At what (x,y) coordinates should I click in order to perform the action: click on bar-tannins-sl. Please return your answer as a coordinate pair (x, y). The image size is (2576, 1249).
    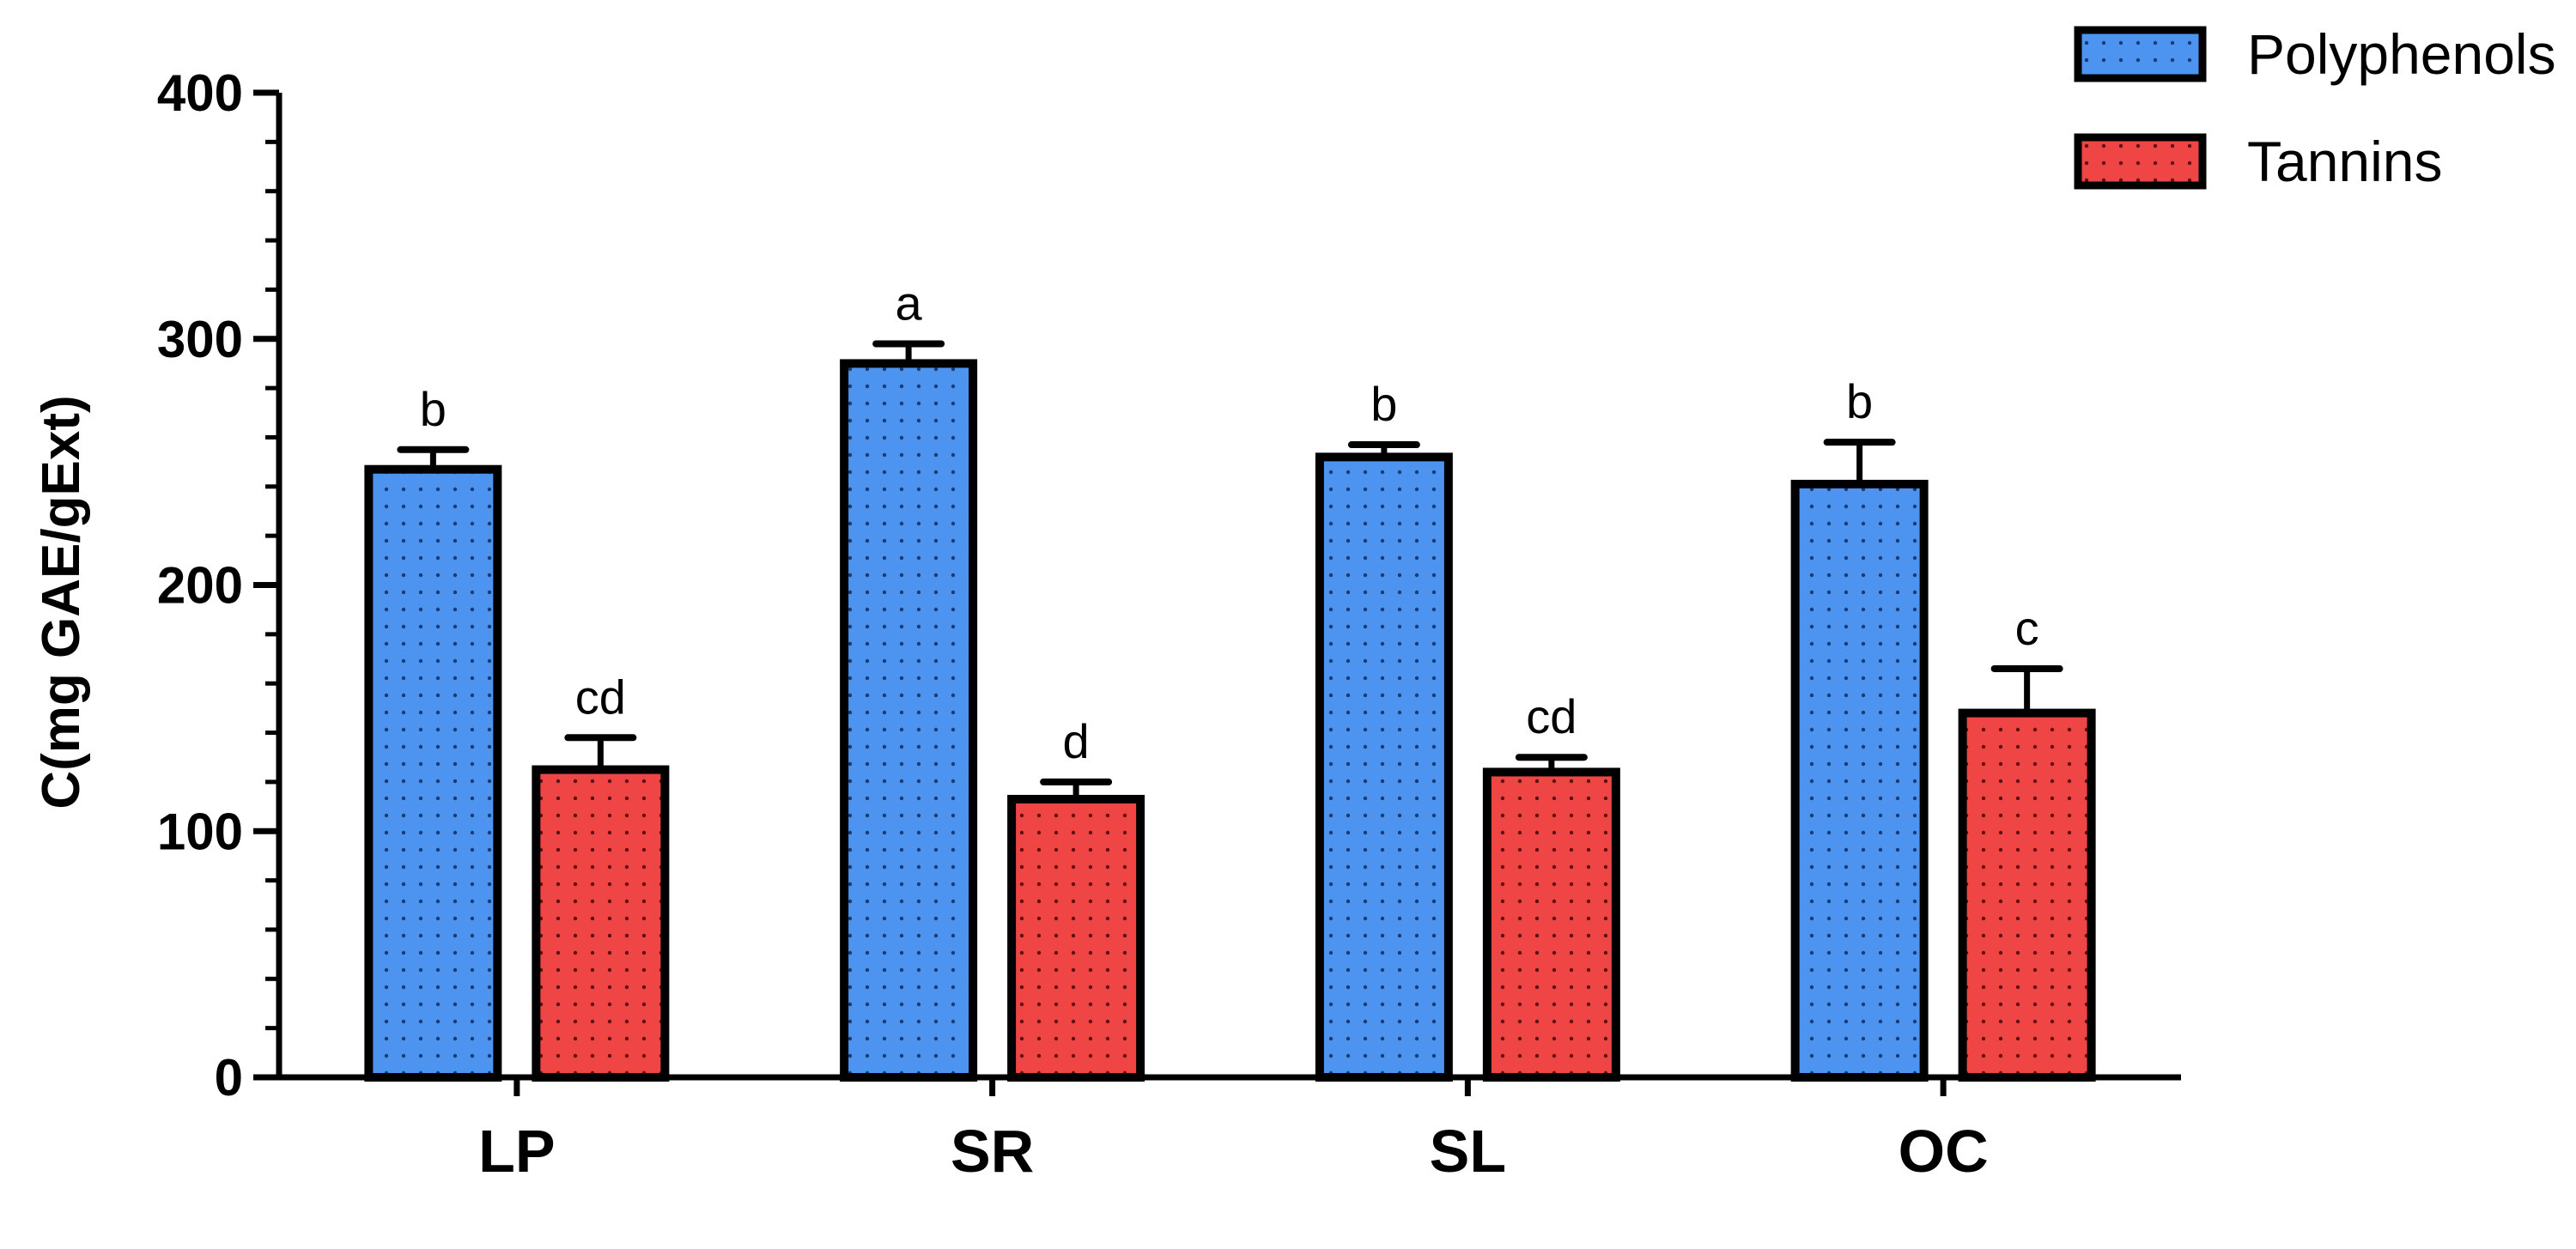
    Looking at the image, I should click on (1551, 924).